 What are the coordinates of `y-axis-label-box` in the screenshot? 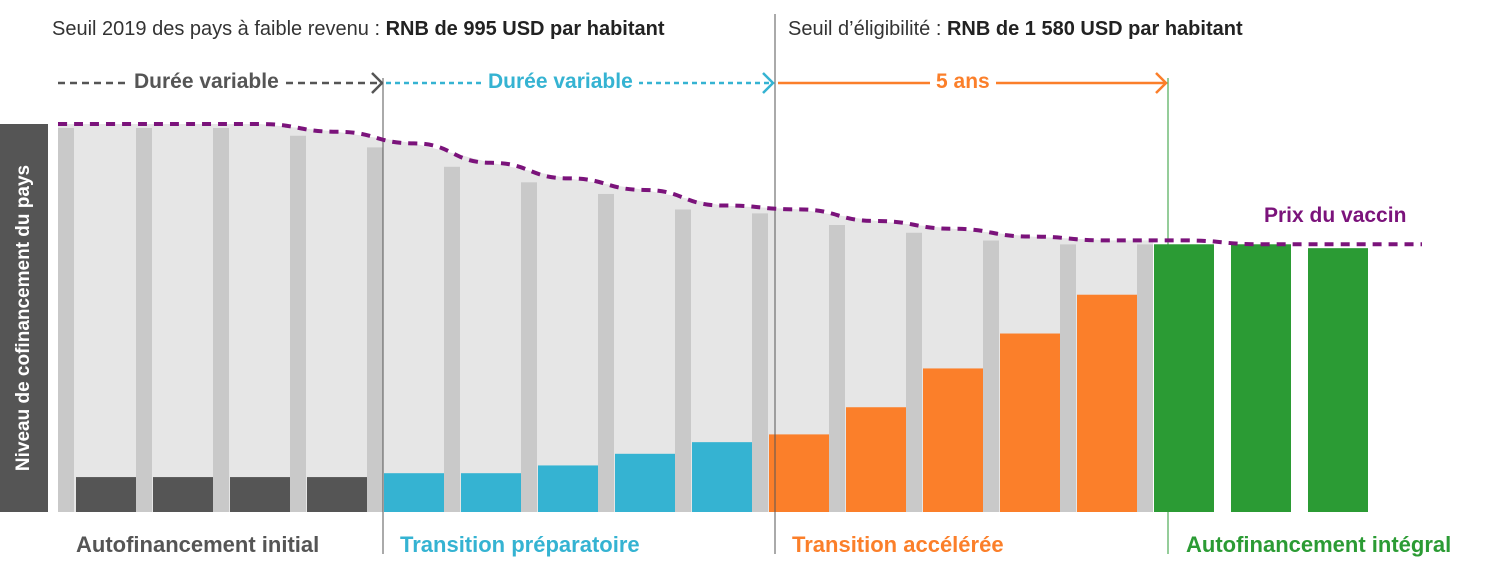 It's located at (24, 318).